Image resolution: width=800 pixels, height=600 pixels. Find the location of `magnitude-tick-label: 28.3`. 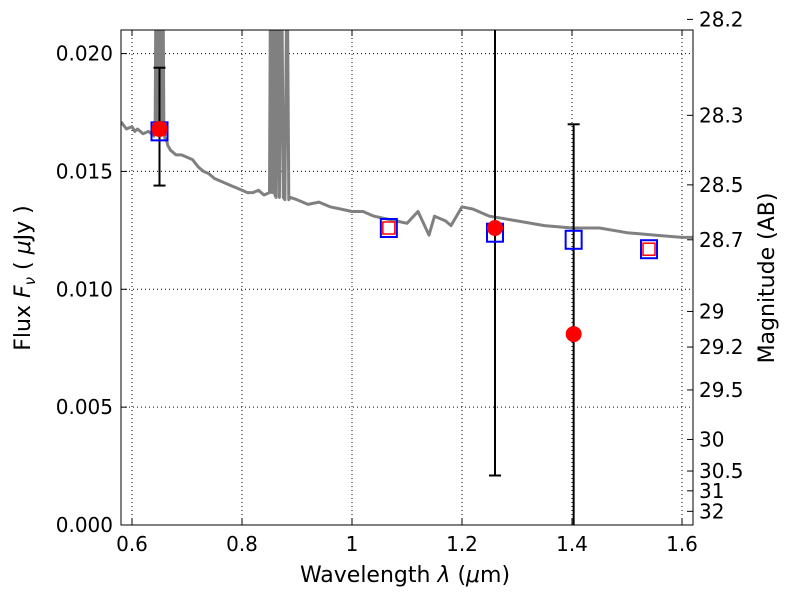

magnitude-tick-label: 28.3 is located at coordinates (721, 115).